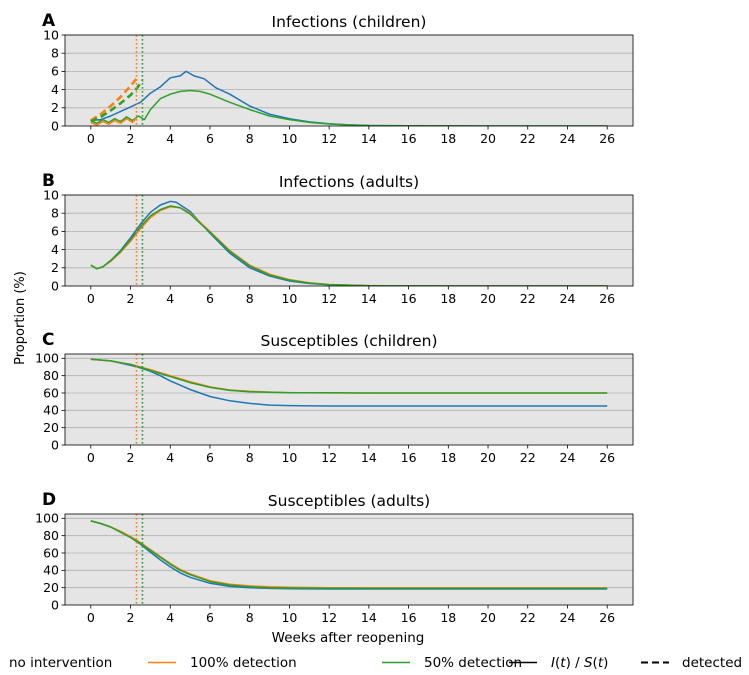  Describe the element at coordinates (349, 341) in the screenshot. I see `chart-title: Susceptibles (children)` at that location.